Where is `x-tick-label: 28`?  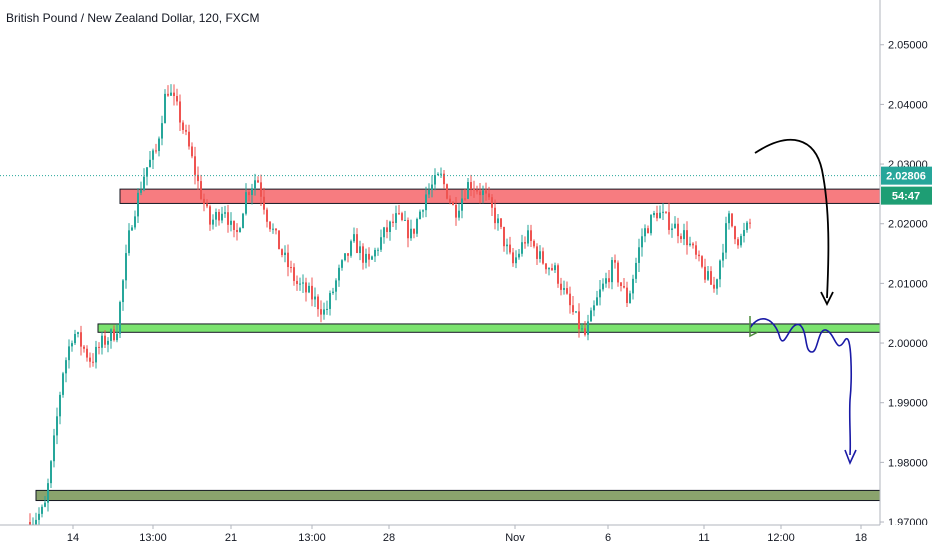 x-tick-label: 28 is located at coordinates (389, 538).